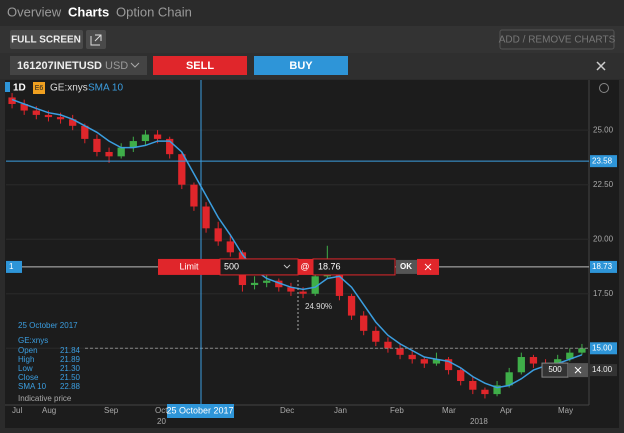 This screenshot has height=433, width=624. What do you see at coordinates (329, 266) in the screenshot?
I see `order-price: 18.76` at bounding box center [329, 266].